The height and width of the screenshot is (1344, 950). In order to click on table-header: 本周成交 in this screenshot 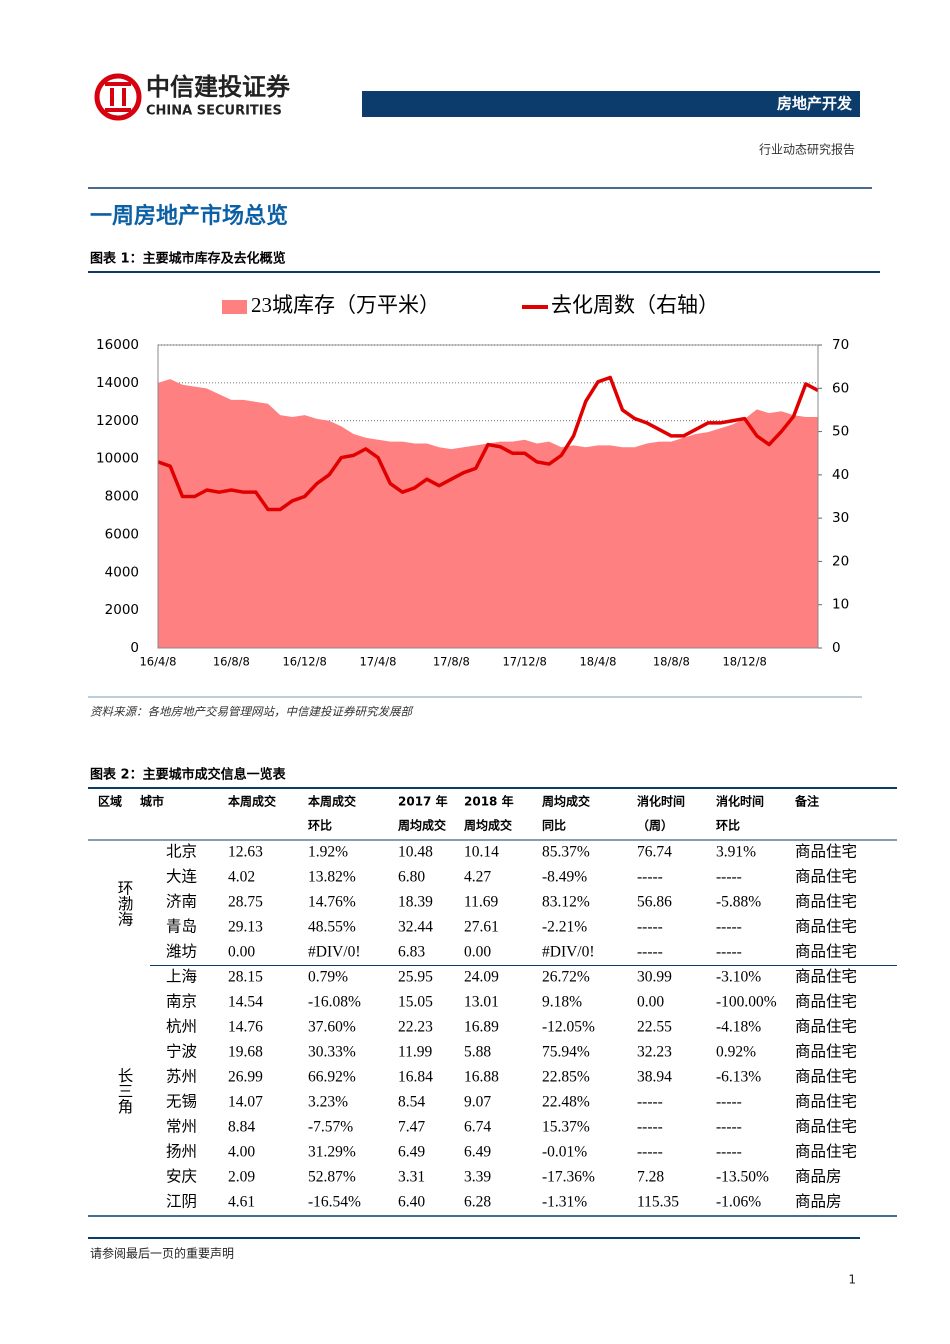, I will do `click(332, 801)`.